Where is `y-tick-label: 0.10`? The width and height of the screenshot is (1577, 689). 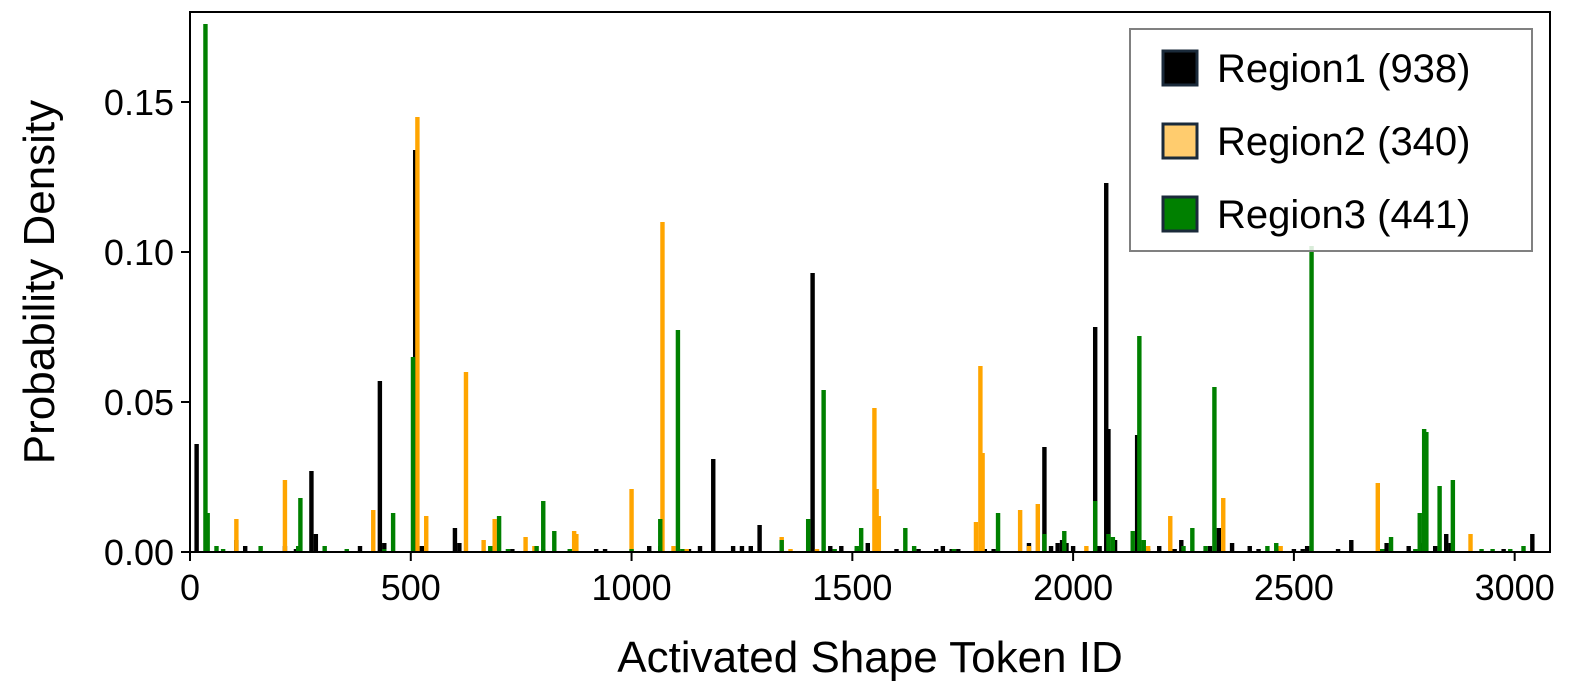
y-tick-label: 0.10 is located at coordinates (139, 252).